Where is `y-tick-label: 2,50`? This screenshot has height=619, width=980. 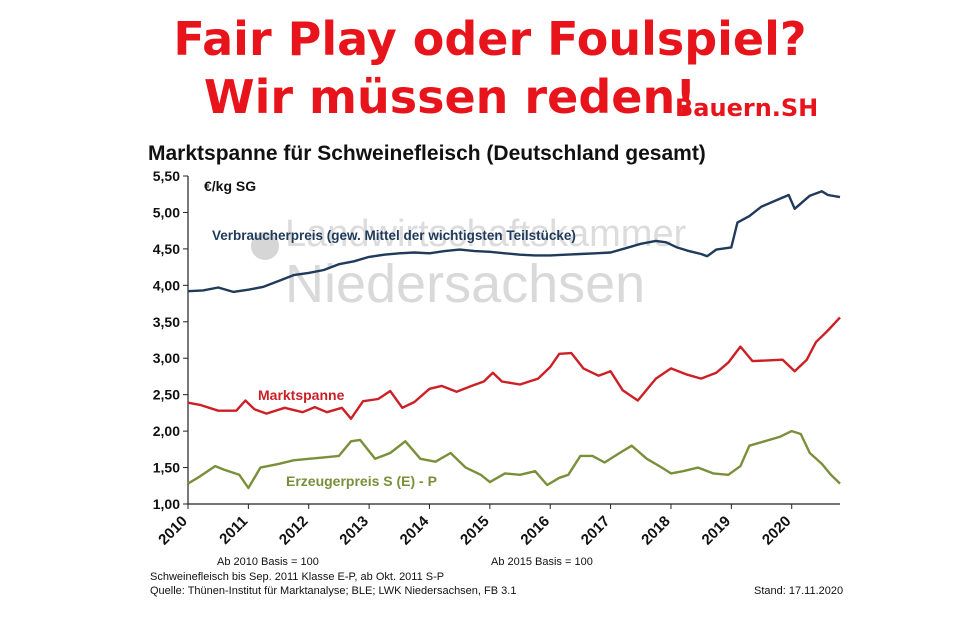 y-tick-label: 2,50 is located at coordinates (166, 395).